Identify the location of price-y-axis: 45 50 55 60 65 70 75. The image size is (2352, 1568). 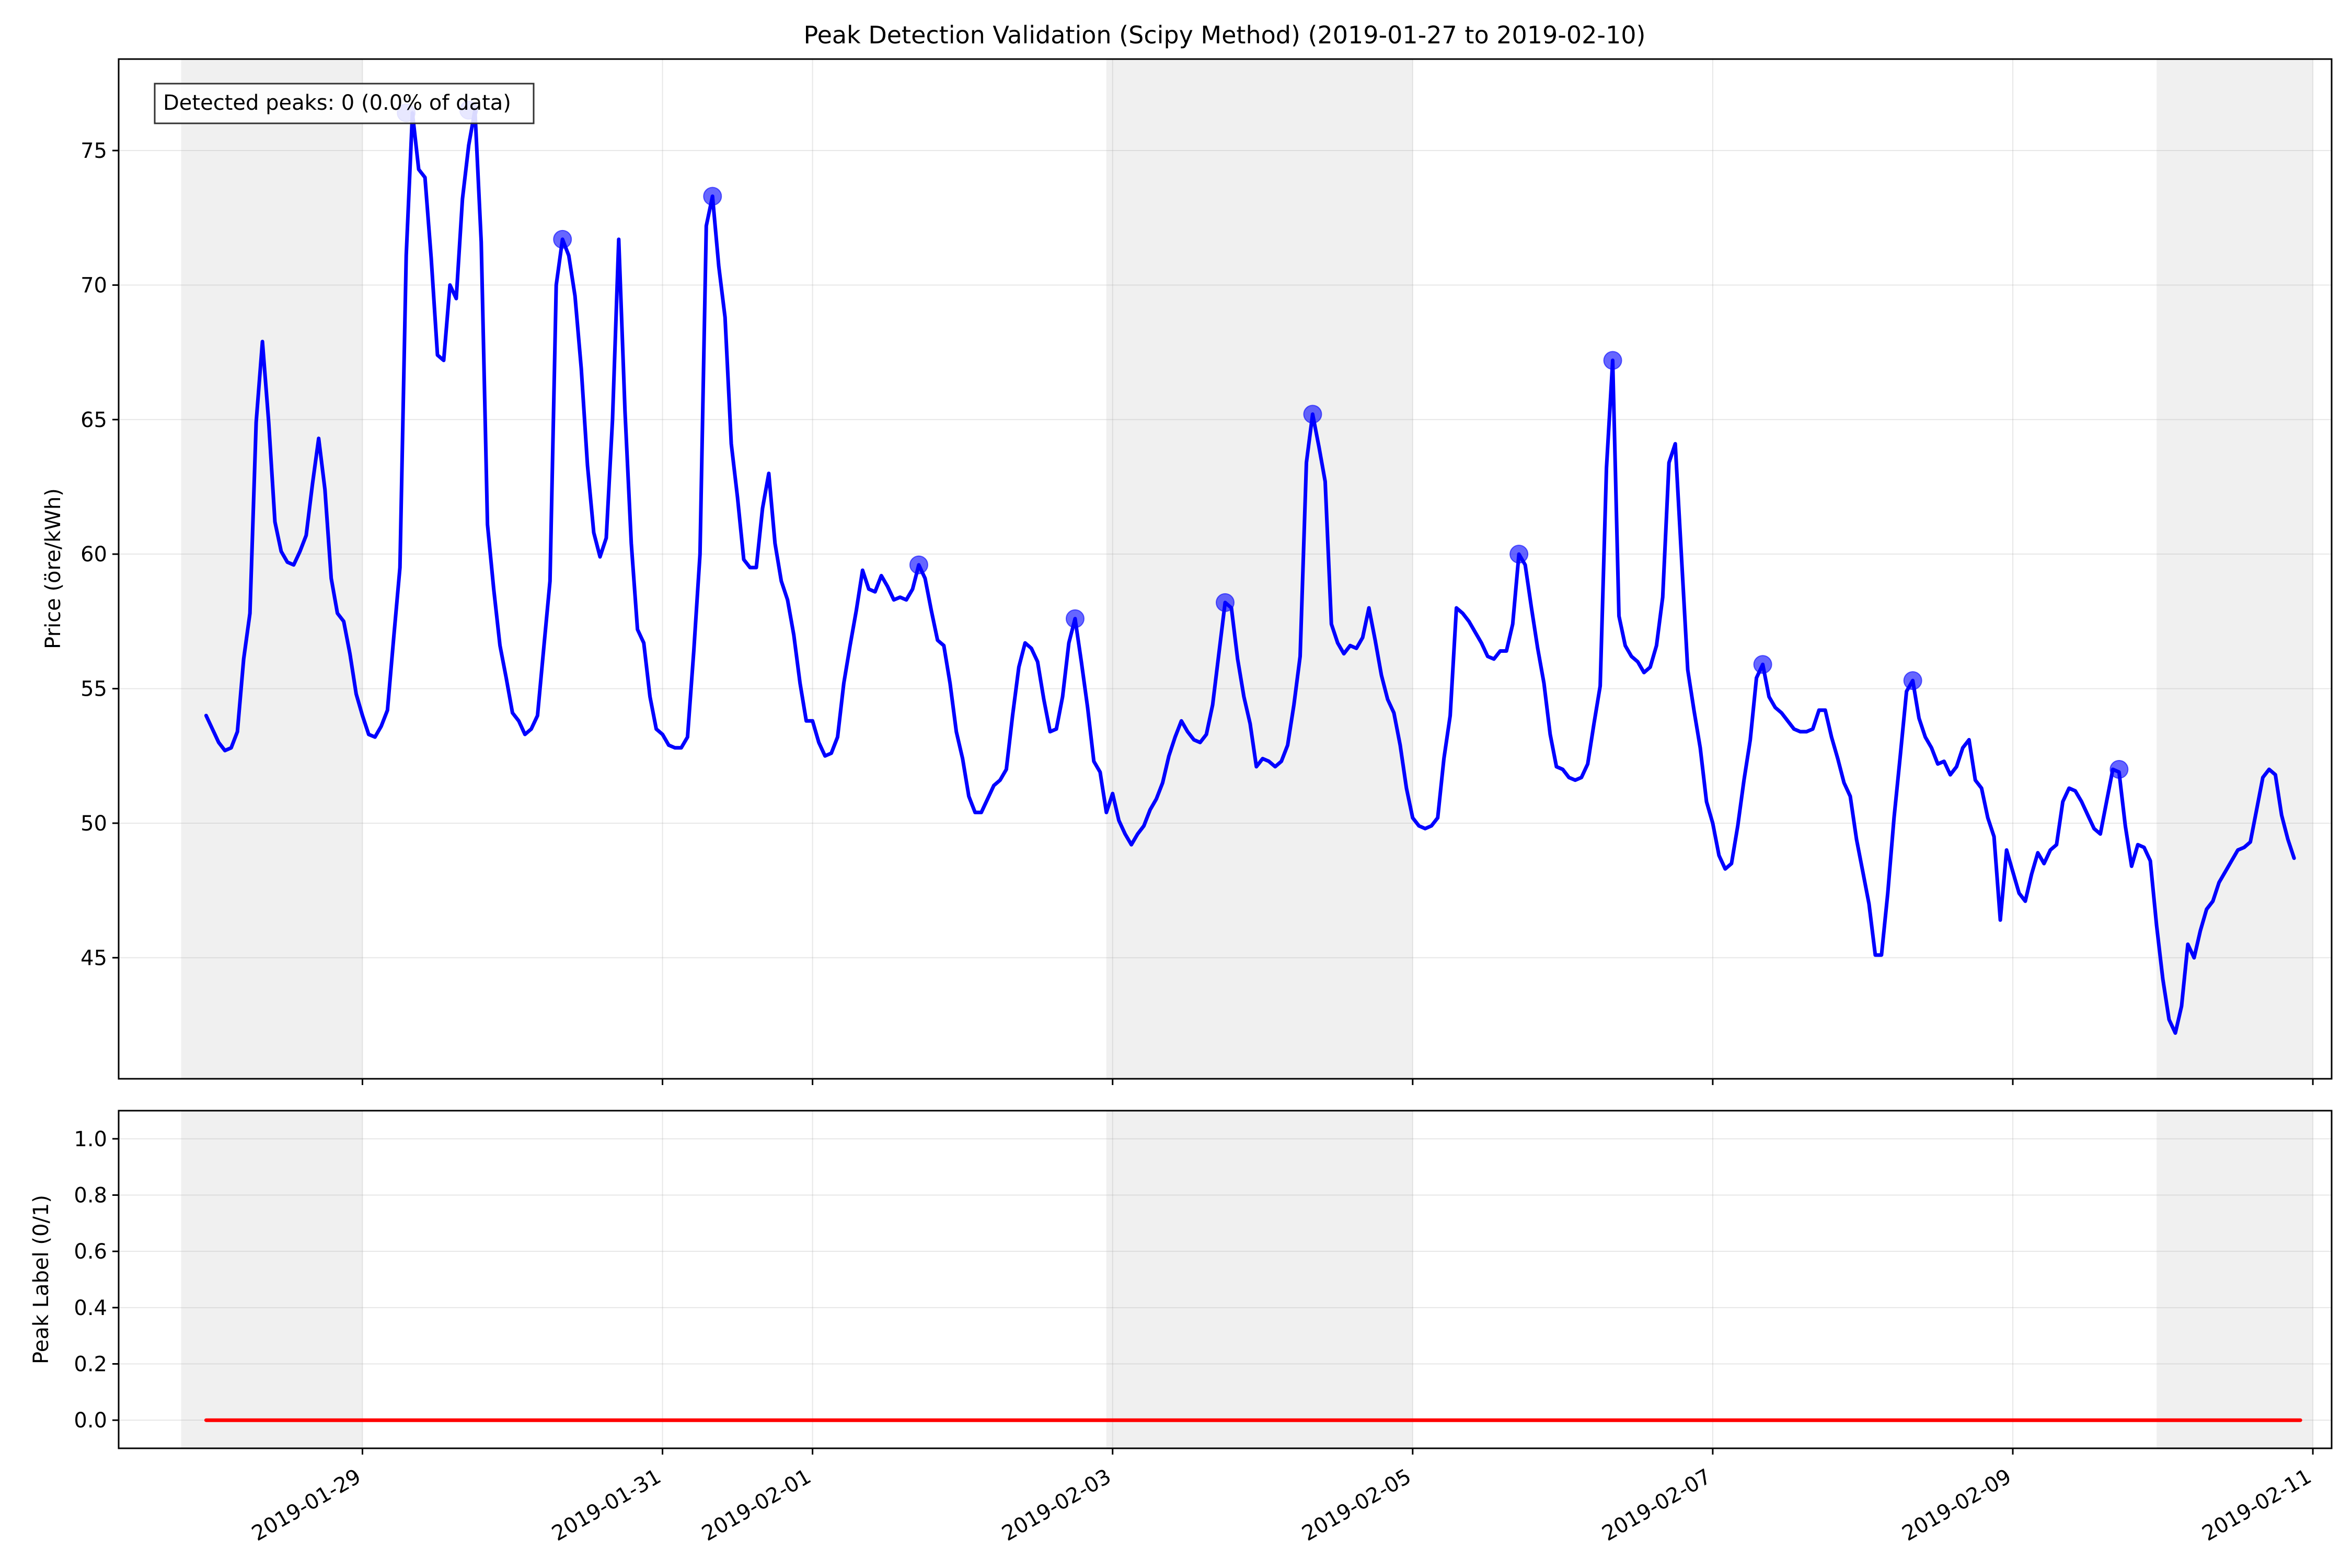
(99, 554).